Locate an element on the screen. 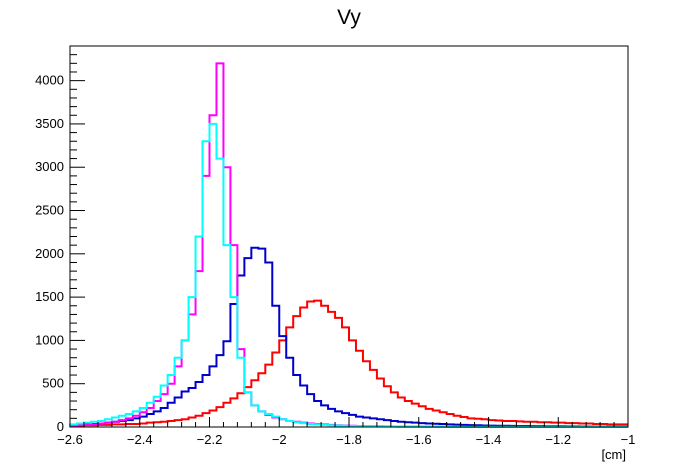 The image size is (698, 475). y-tick-label: 2000 is located at coordinates (49, 253).